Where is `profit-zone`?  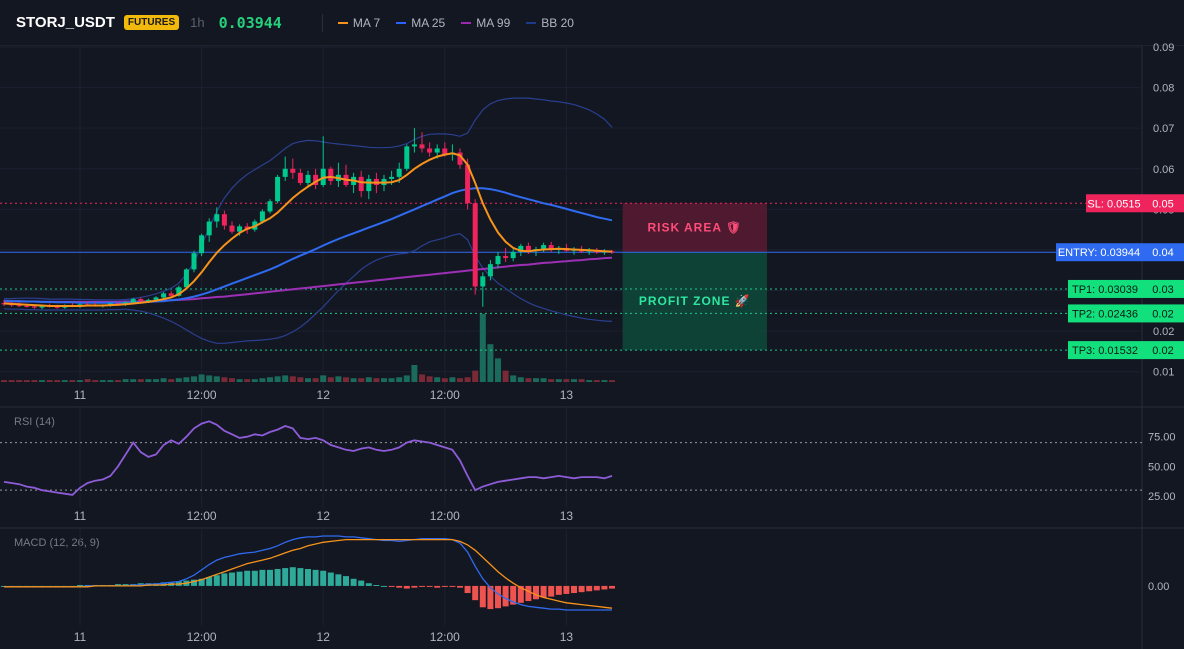
profit-zone is located at coordinates (694, 301).